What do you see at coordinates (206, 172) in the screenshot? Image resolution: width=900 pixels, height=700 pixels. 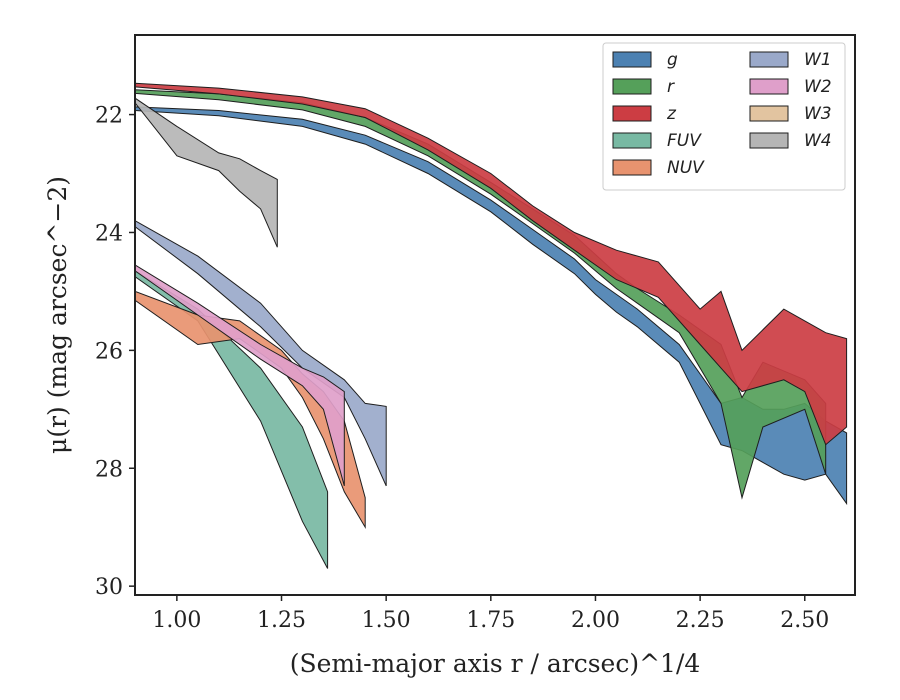 I see `band-w4` at bounding box center [206, 172].